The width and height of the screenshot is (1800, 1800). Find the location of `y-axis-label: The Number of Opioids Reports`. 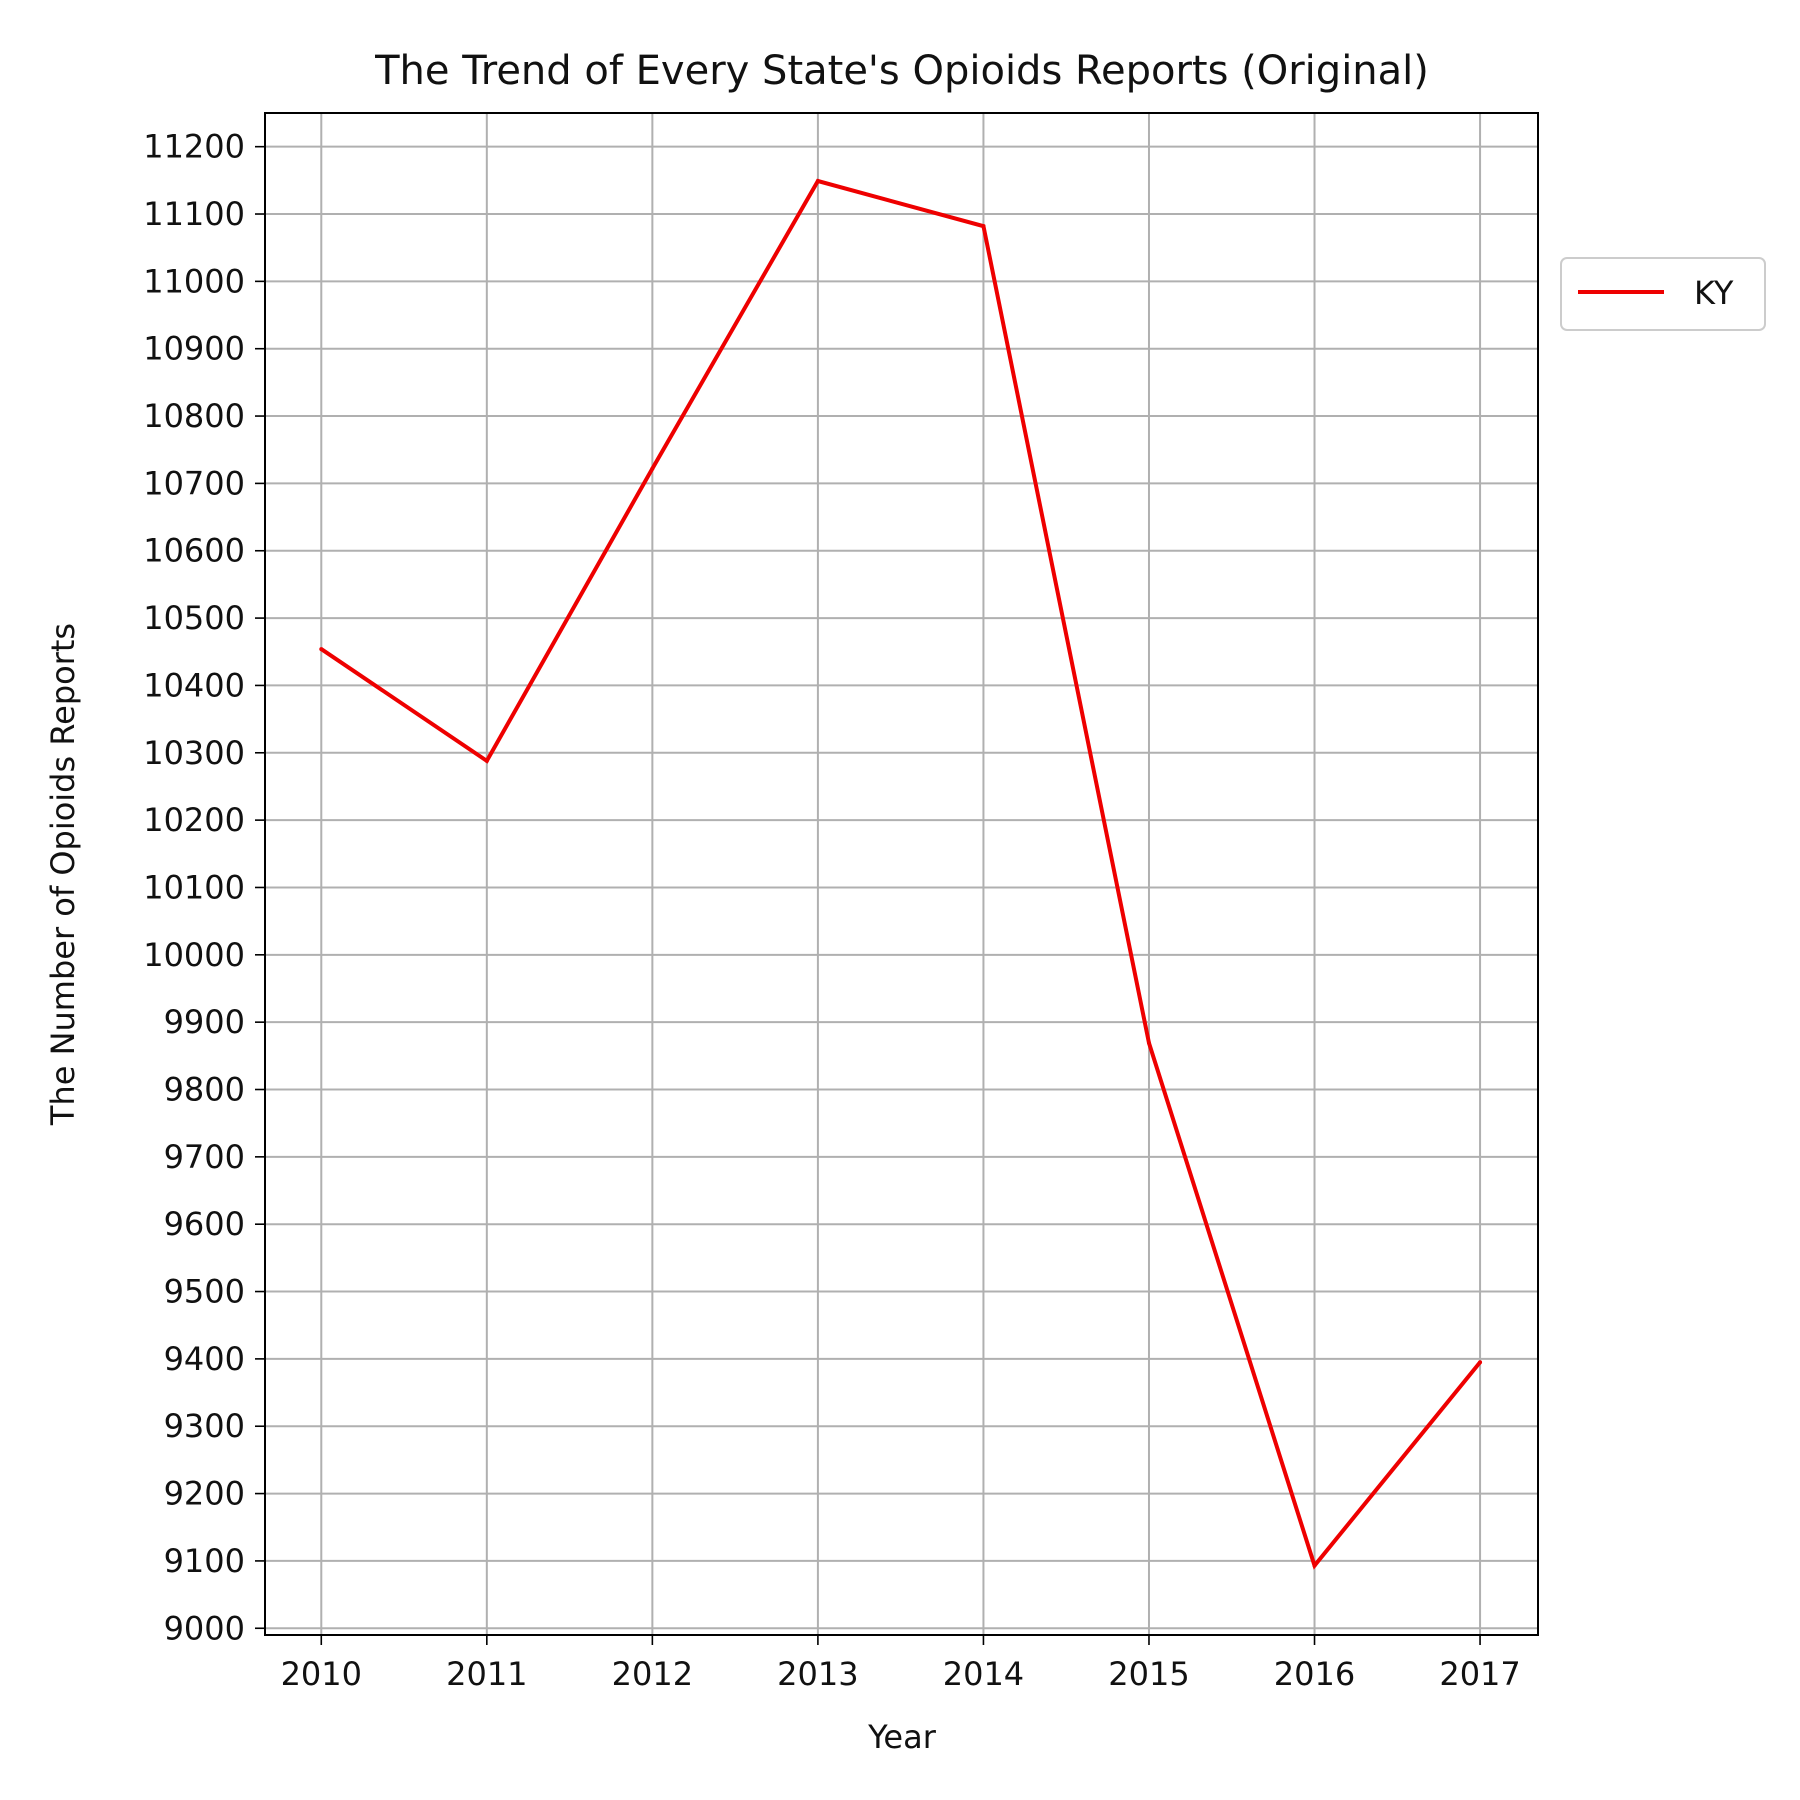

y-axis-label: The Number of Opioids Reports is located at coordinates (63, 874).